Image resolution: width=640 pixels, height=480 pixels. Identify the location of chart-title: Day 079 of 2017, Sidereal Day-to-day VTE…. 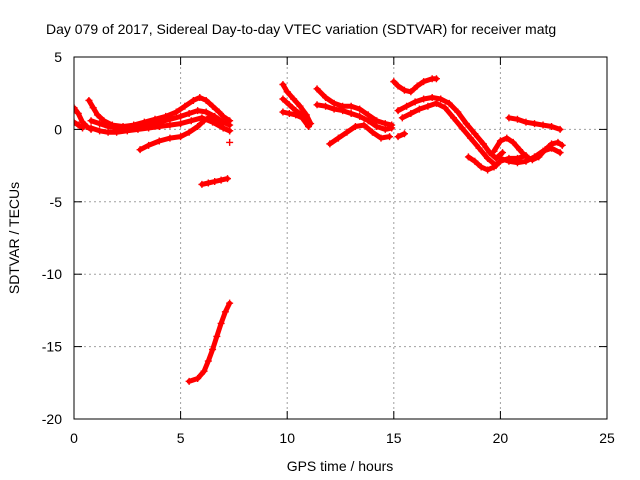
(301, 29).